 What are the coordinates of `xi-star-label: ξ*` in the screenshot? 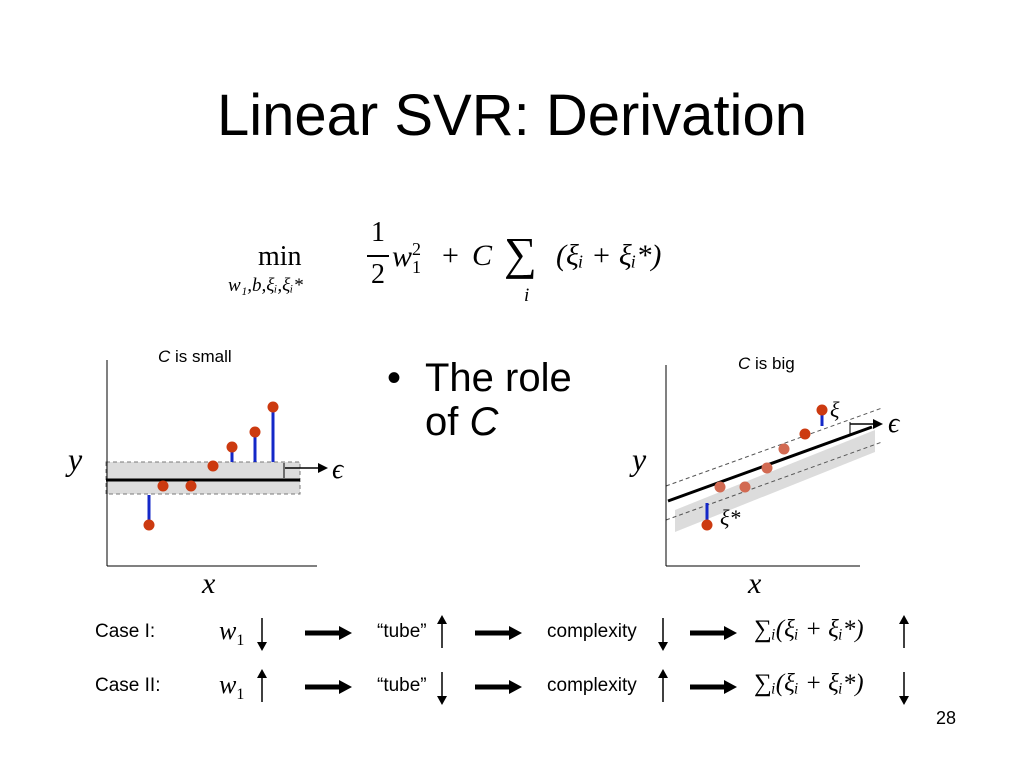 It's located at (730, 517).